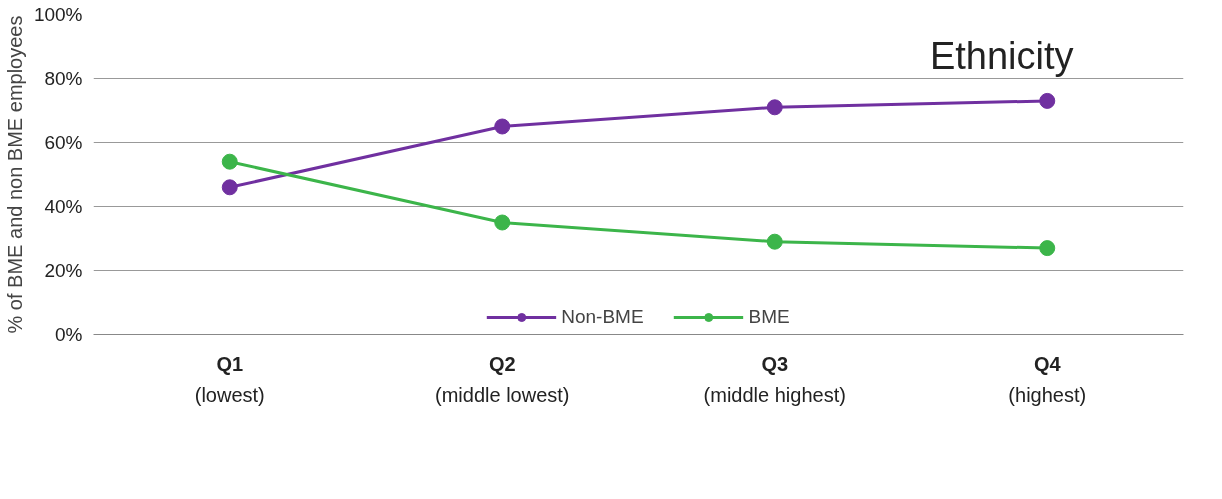 The height and width of the screenshot is (499, 1222). I want to click on y-axis-title: % of BME and non BME employees, so click(14, 174).